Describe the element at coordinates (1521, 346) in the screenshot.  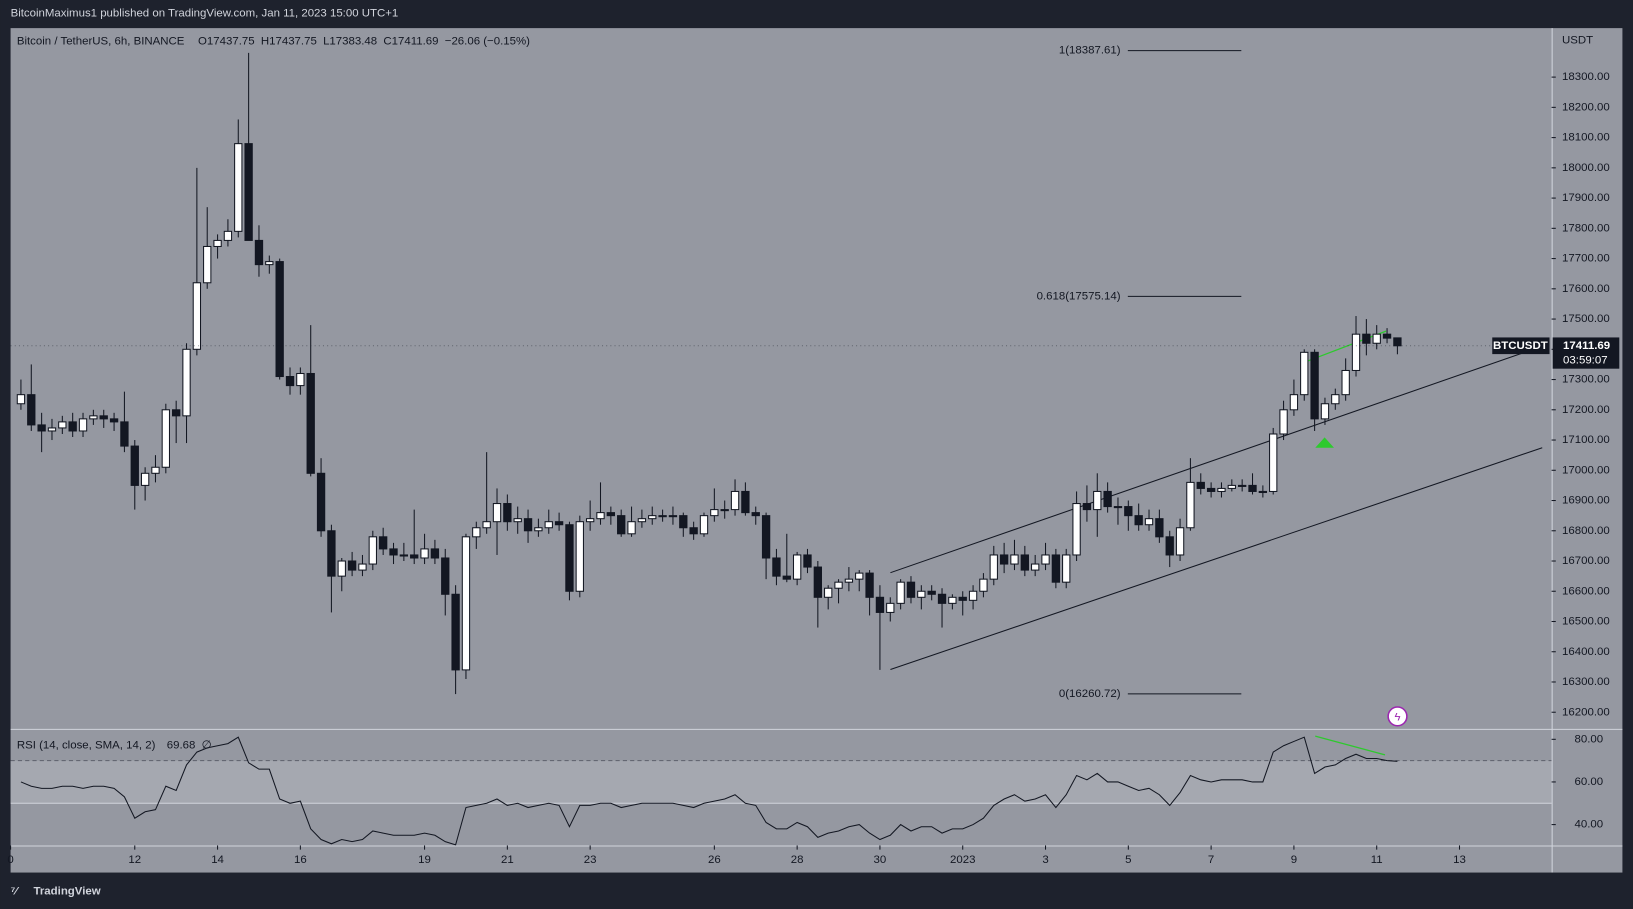
I see `symbol-tag` at that location.